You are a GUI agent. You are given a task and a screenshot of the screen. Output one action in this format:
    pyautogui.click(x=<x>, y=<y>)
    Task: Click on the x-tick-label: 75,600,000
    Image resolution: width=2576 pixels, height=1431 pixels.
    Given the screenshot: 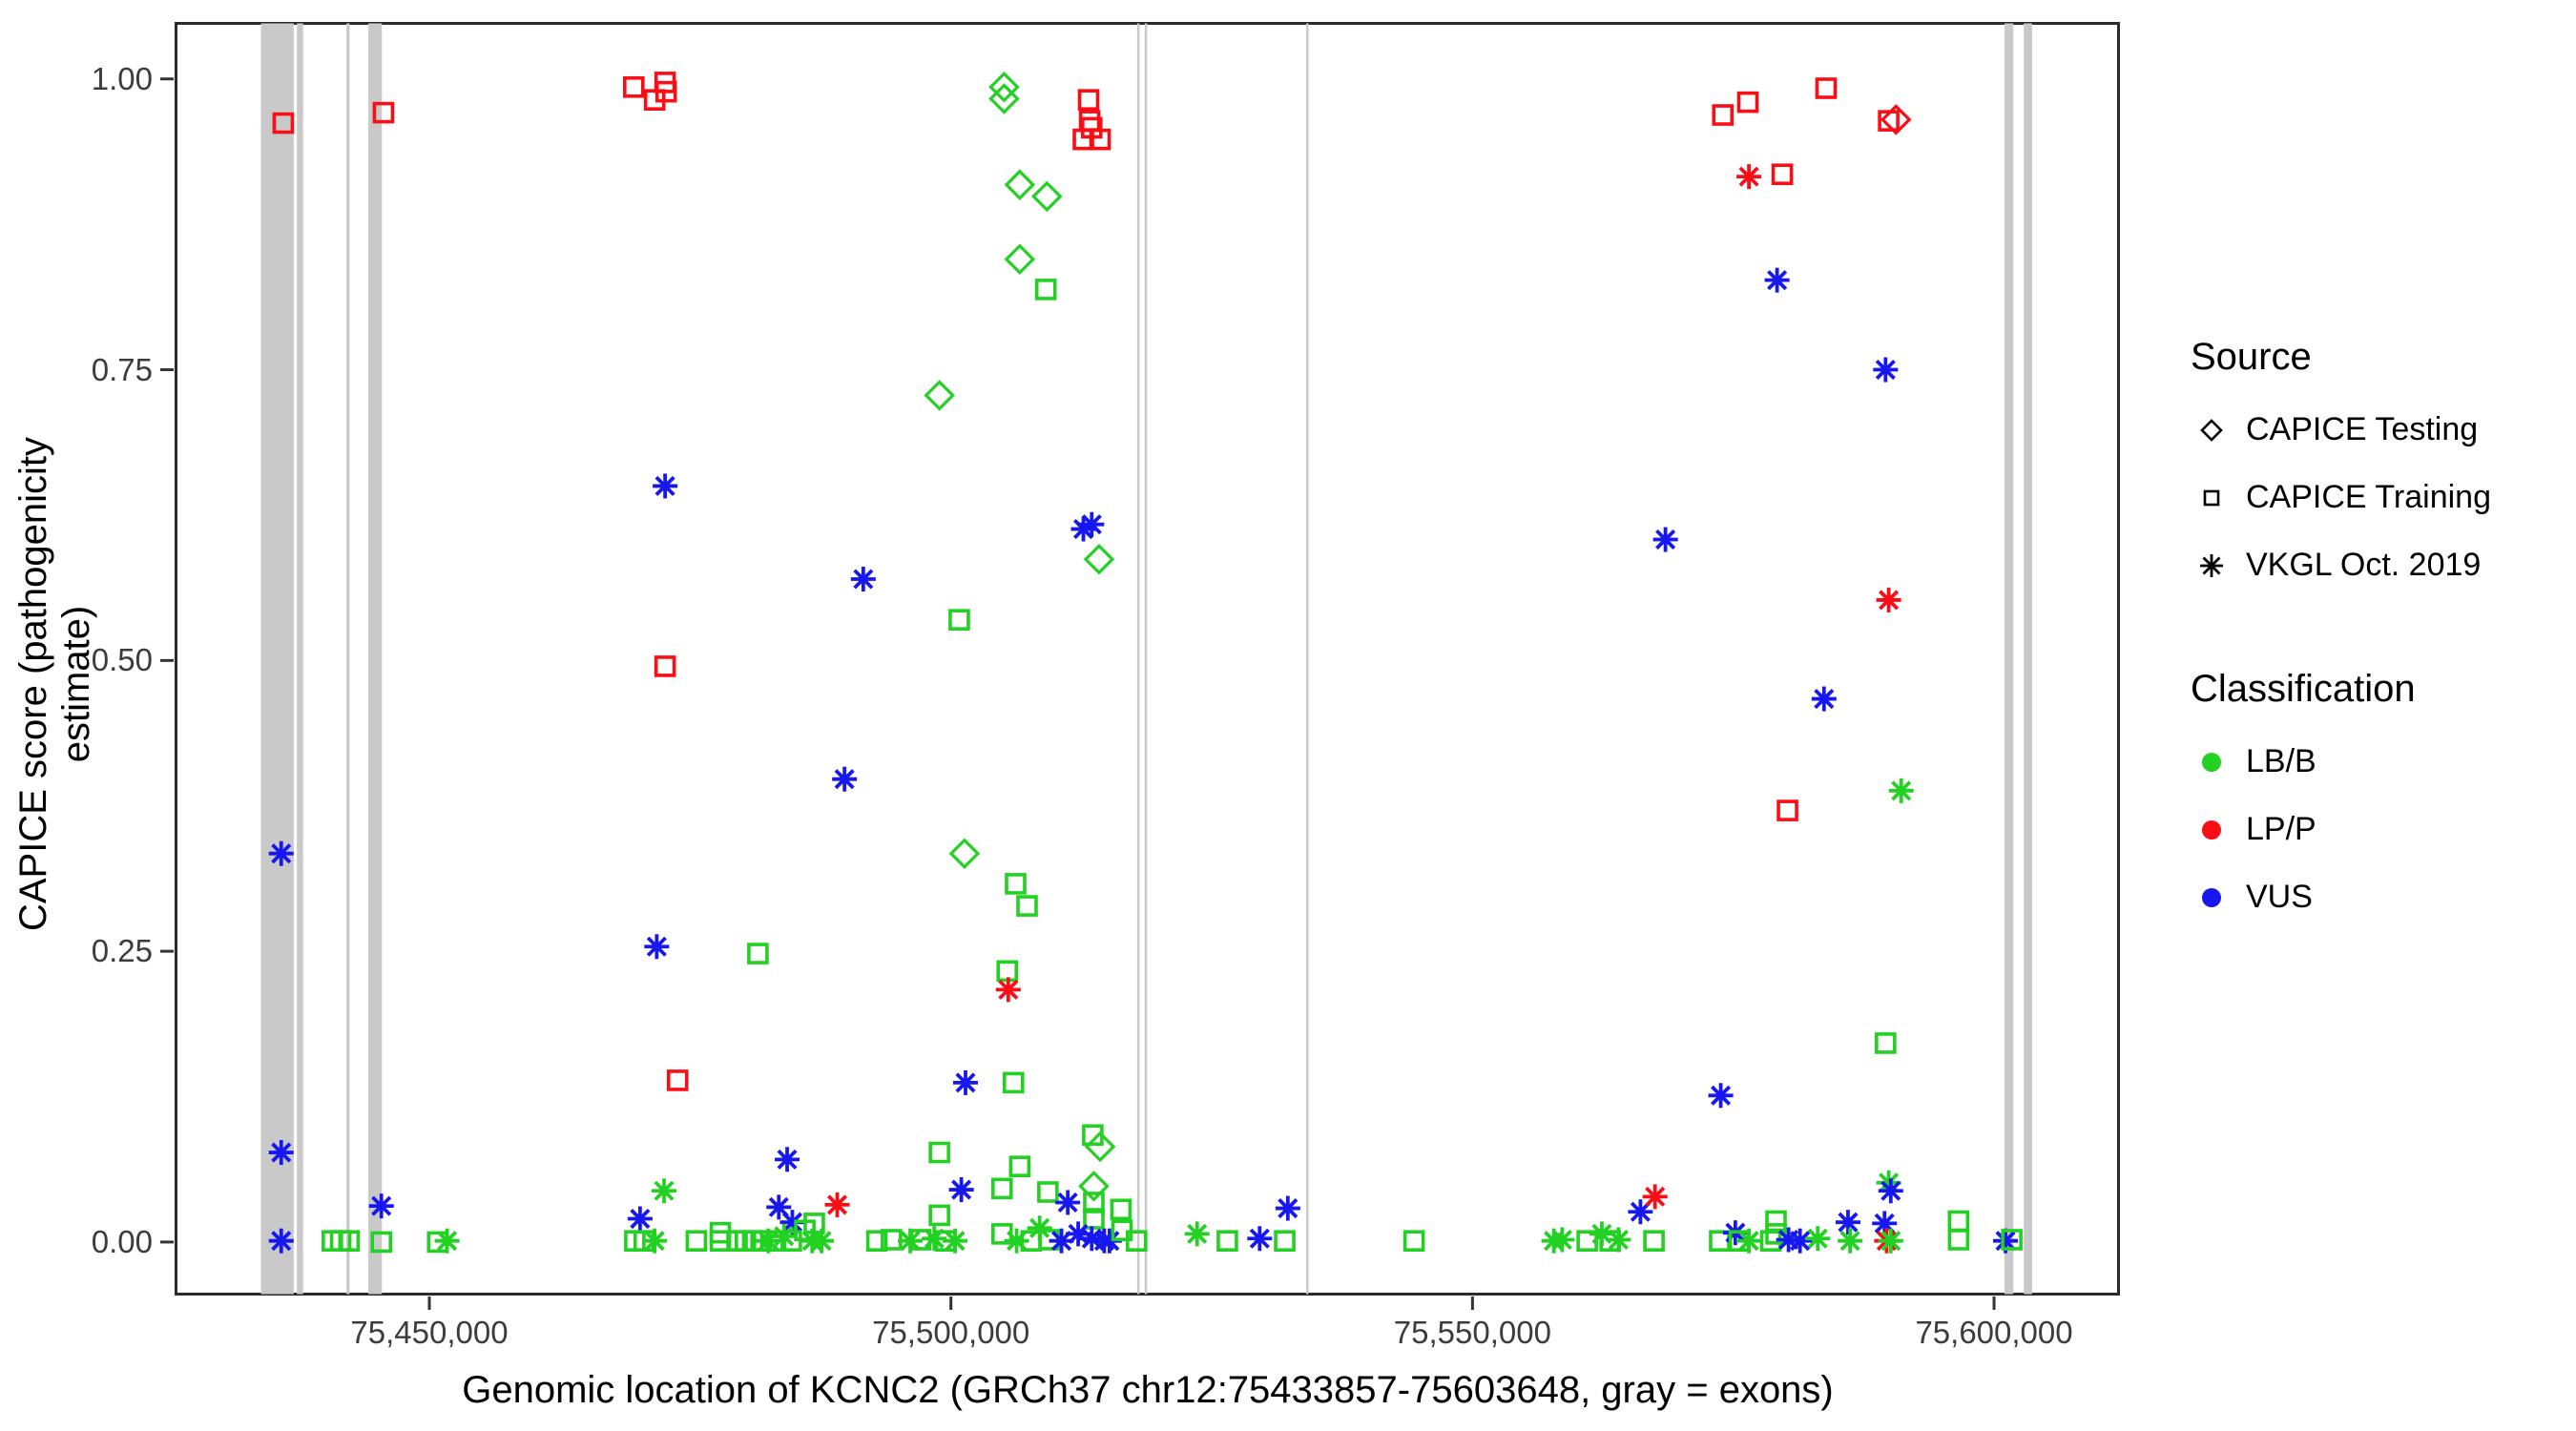 What is the action you would take?
    pyautogui.click(x=1994, y=1332)
    